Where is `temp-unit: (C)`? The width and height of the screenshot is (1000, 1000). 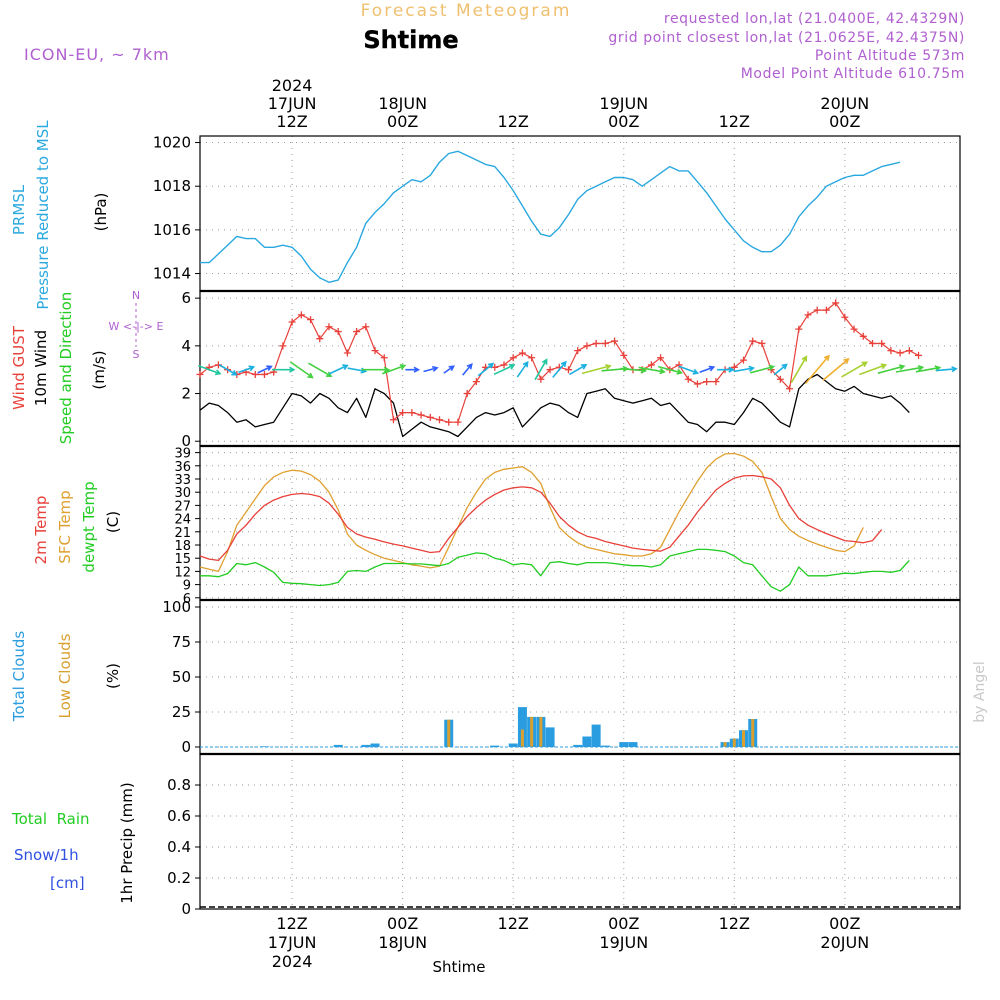
temp-unit: (C) is located at coordinates (113, 522).